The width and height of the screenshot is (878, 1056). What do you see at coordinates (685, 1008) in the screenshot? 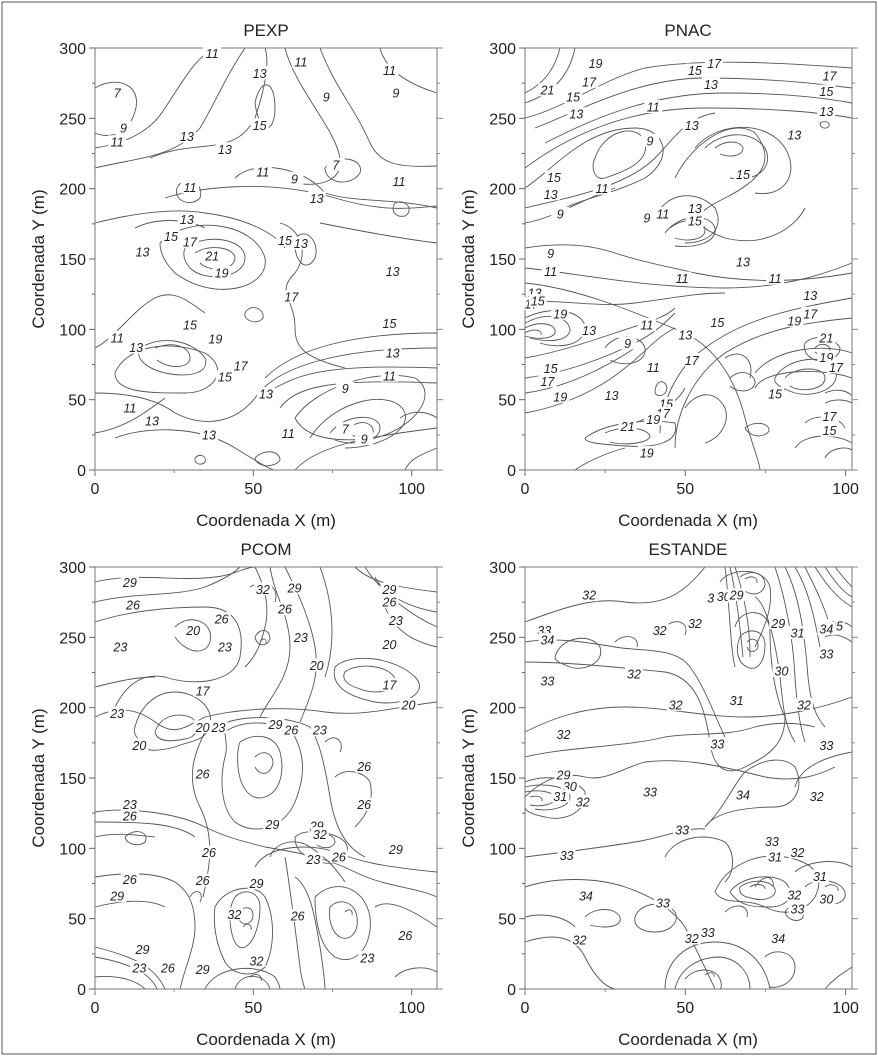
I see `x-tick-label: 50` at bounding box center [685, 1008].